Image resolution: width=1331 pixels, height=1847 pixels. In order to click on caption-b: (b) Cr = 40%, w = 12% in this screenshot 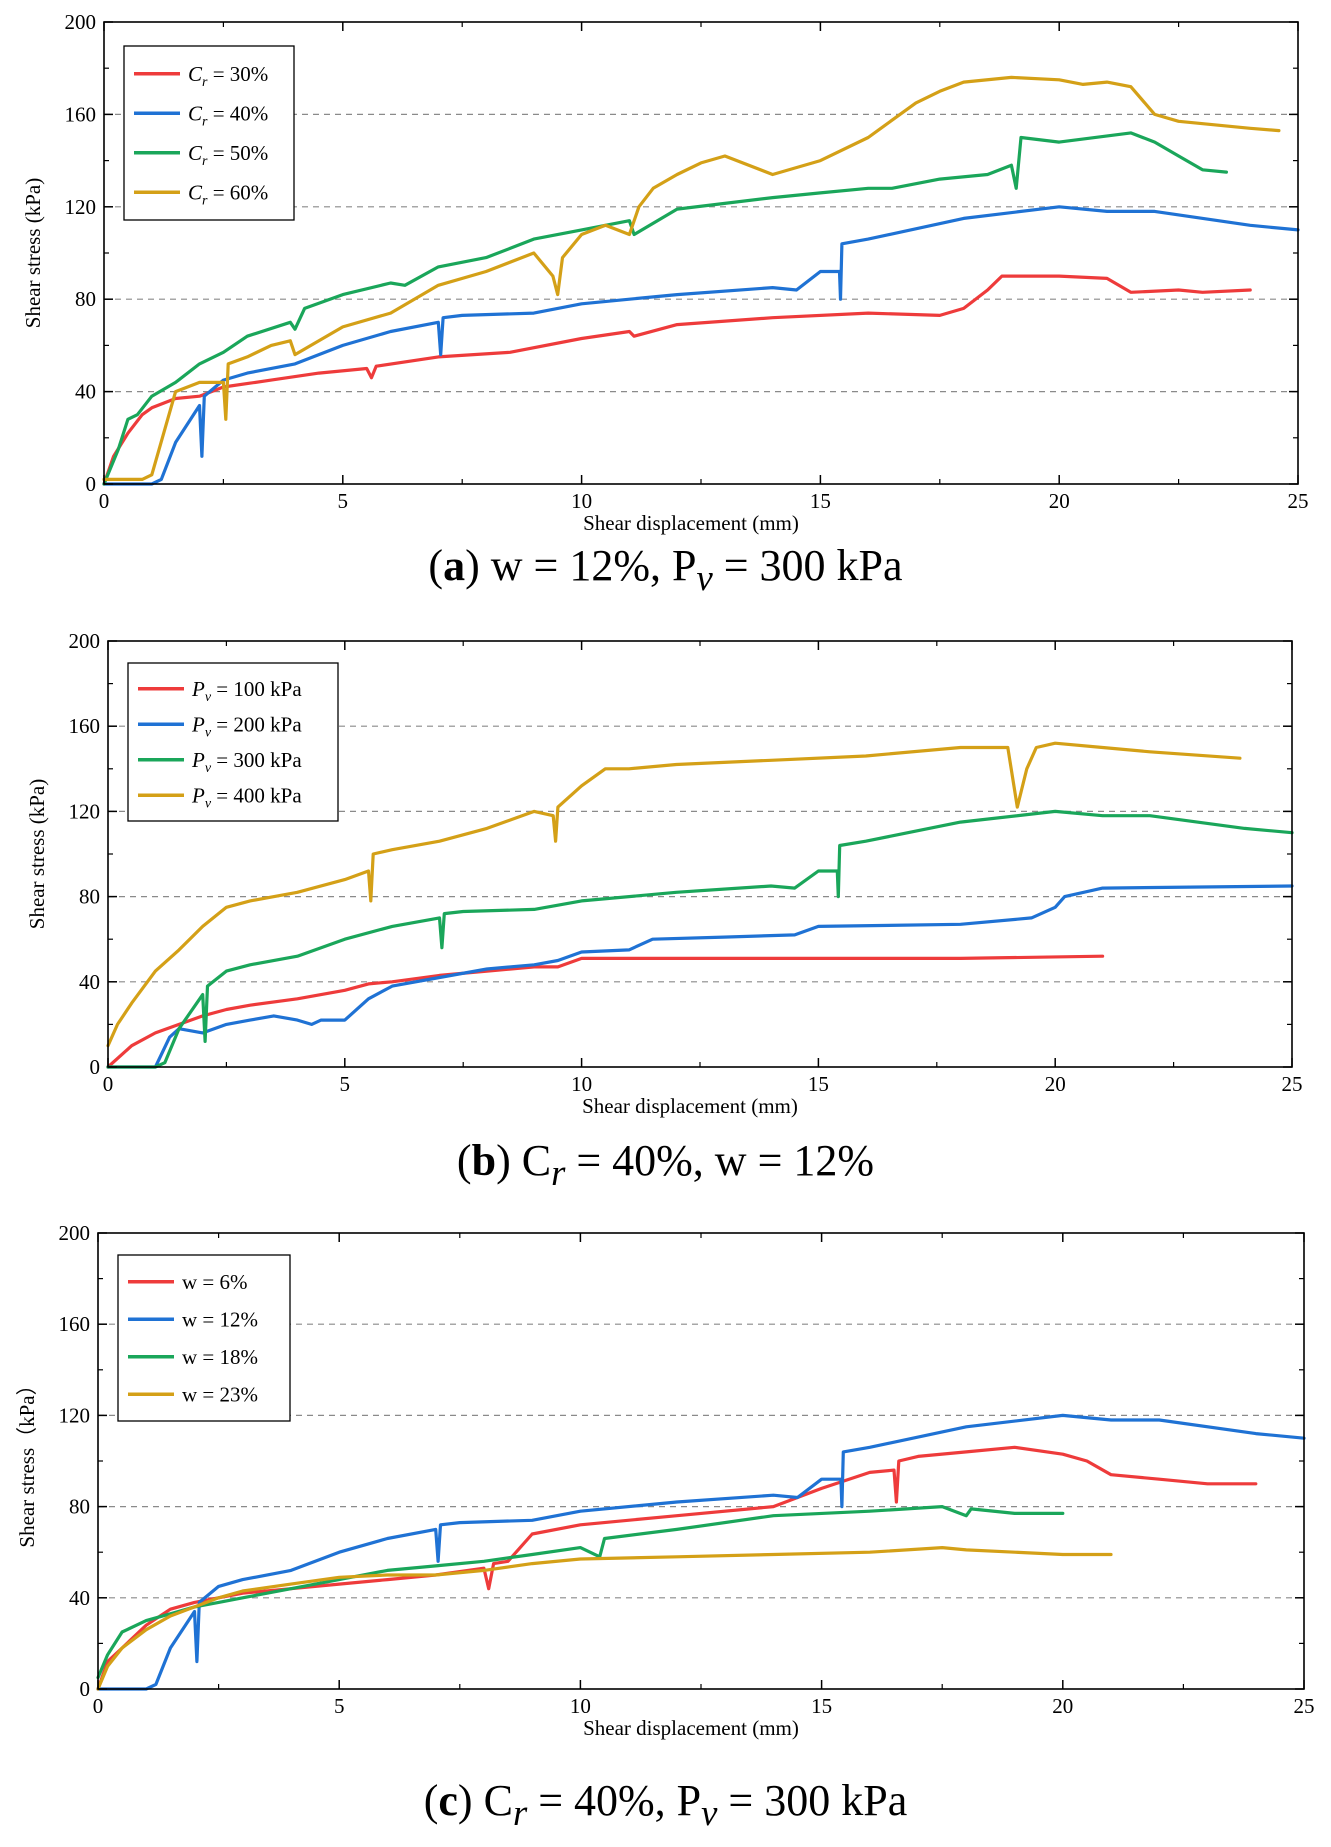, I will do `click(665, 1164)`.